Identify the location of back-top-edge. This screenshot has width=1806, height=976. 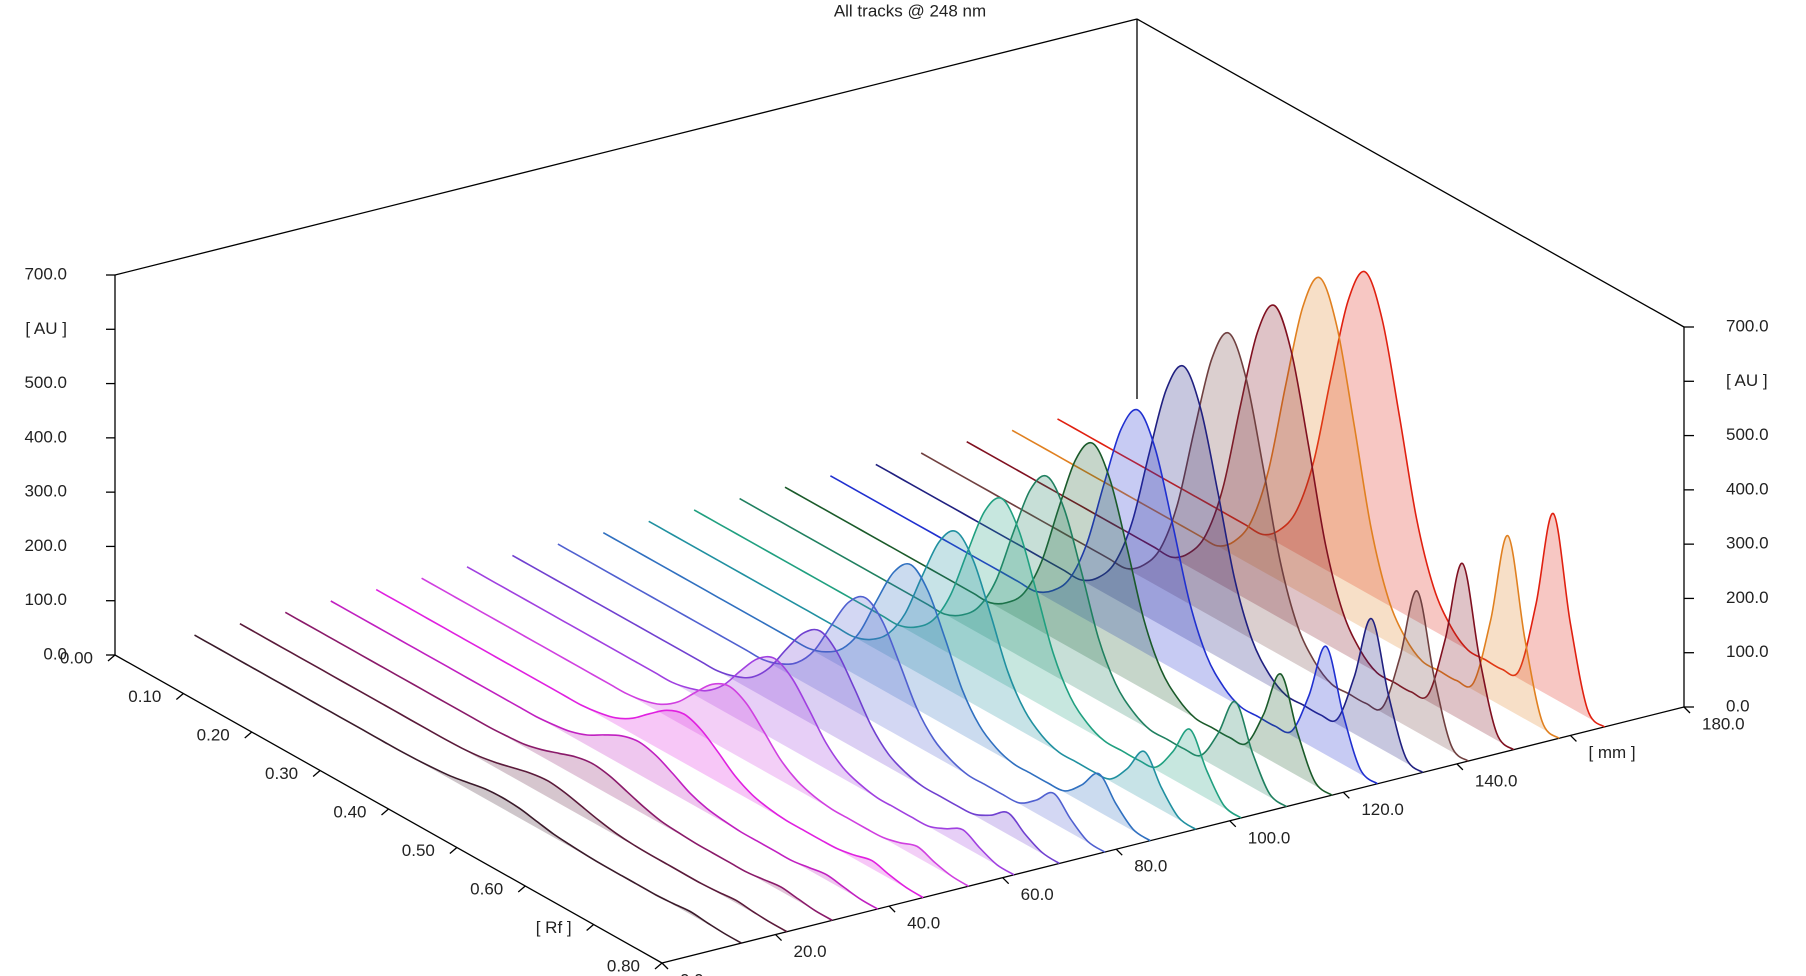
(626, 147).